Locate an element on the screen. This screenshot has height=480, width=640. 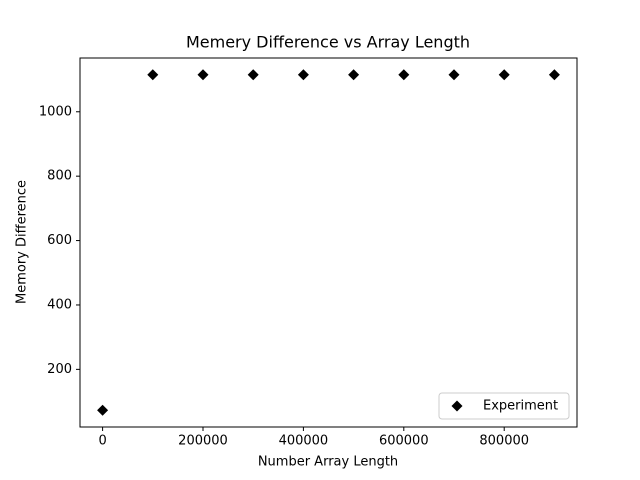
y-tick-label: 600 is located at coordinates (59, 240).